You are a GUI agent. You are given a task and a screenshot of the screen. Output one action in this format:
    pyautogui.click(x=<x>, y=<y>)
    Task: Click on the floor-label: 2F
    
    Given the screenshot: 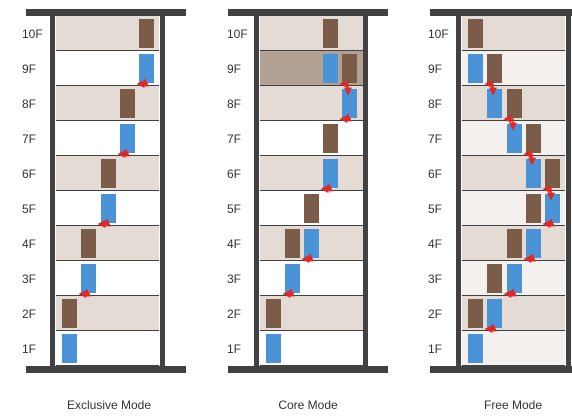 What is the action you would take?
    pyautogui.click(x=29, y=314)
    